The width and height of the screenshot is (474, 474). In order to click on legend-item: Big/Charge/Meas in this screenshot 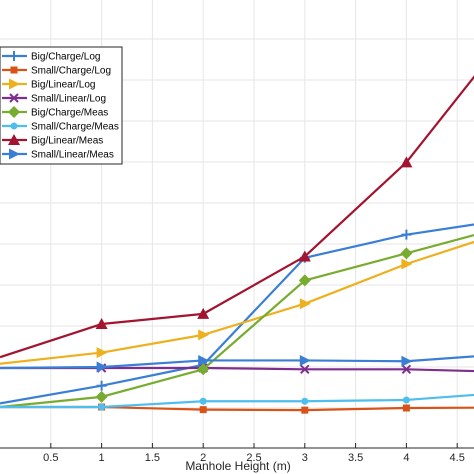, I will do `click(55, 112)`.